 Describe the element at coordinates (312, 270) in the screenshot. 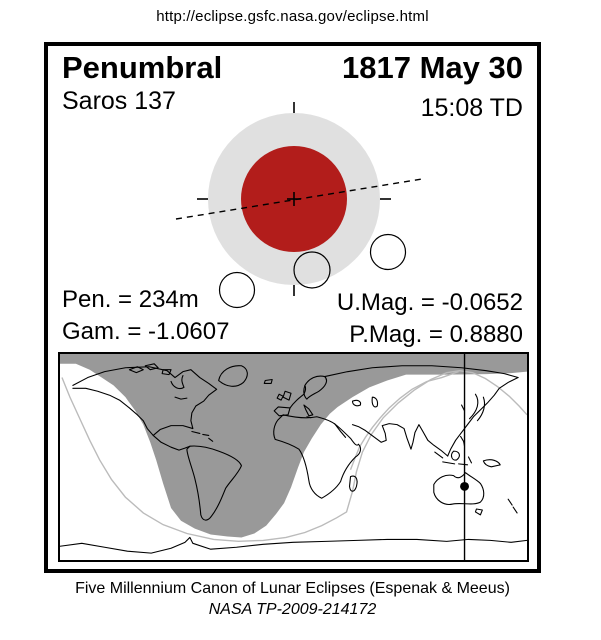

I see `moon-position-circle-greatest` at that location.